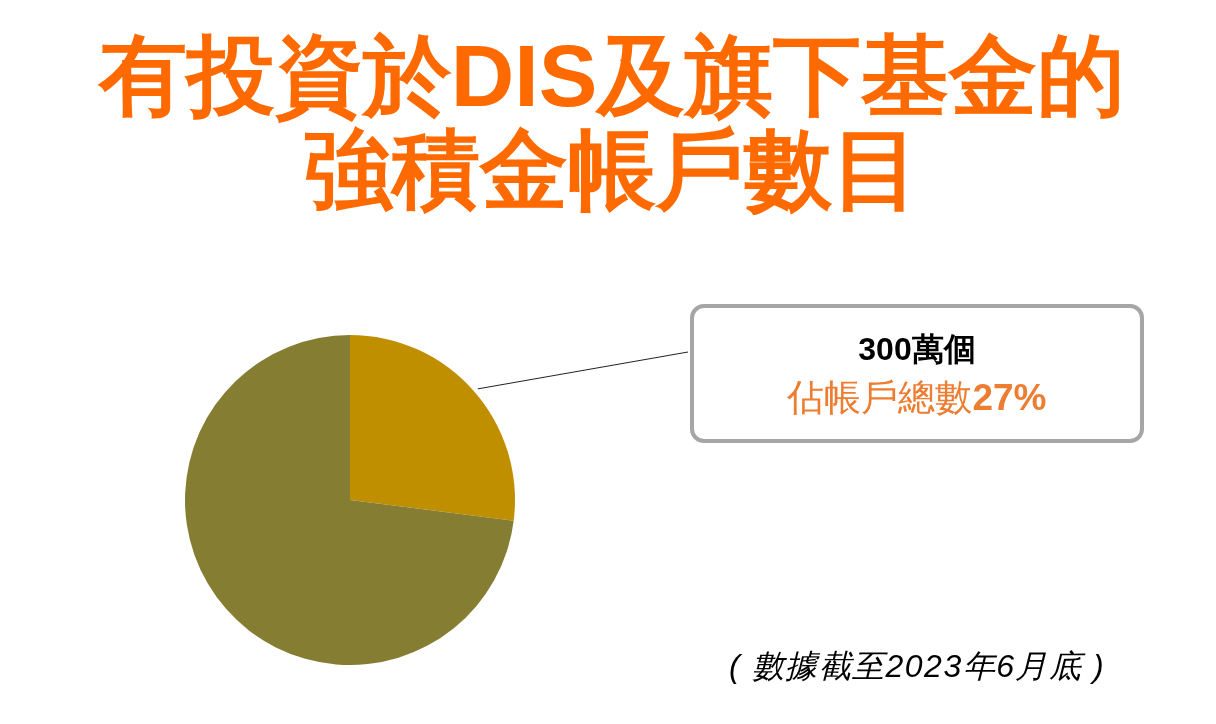 The image size is (1216, 724). I want to click on text: ( 數據截至2023年6月底 ), so click(917, 666).